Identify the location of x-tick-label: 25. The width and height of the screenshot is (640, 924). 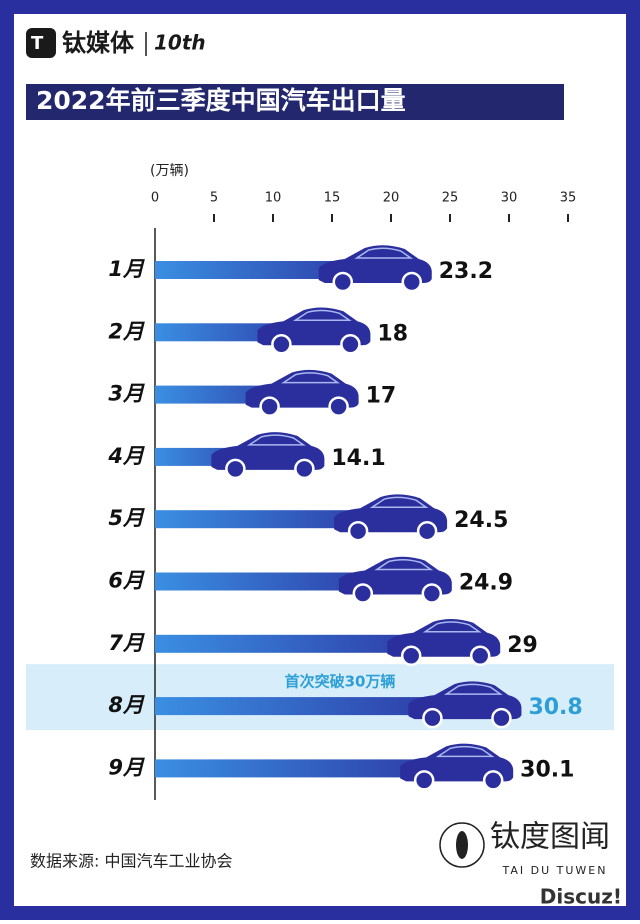
(450, 198).